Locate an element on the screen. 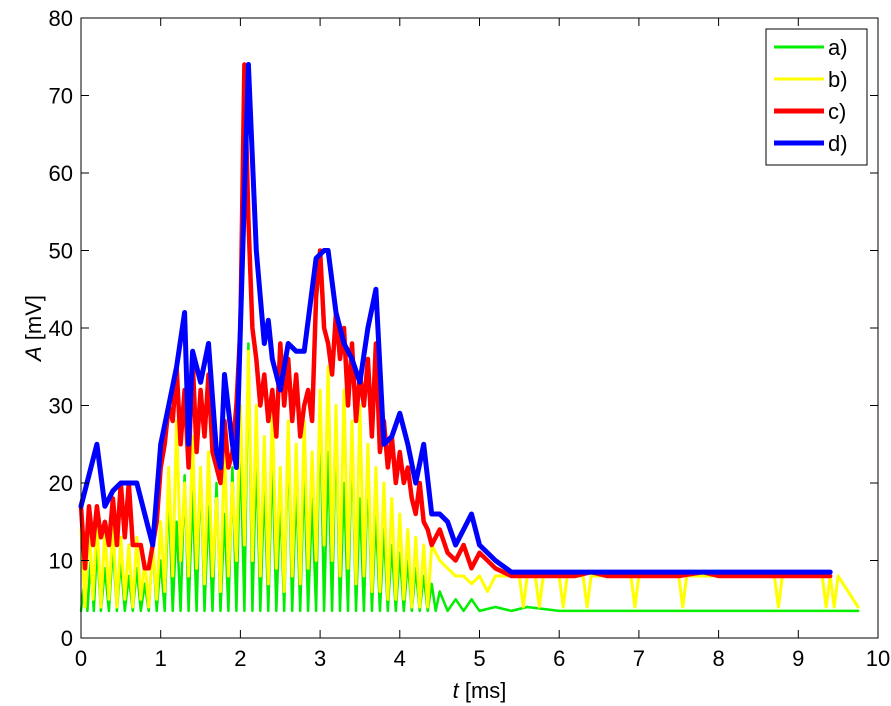 This screenshot has height=706, width=891. x-tick-label: 8 is located at coordinates (718, 658).